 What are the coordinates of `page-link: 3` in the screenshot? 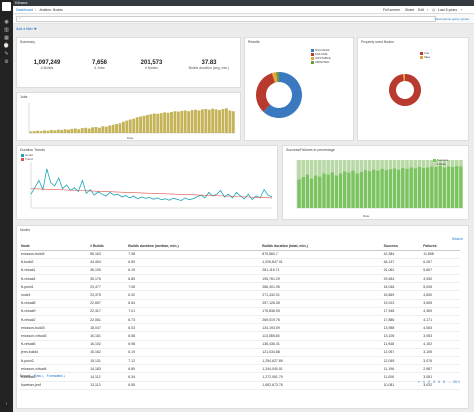 It's located at (434, 382).